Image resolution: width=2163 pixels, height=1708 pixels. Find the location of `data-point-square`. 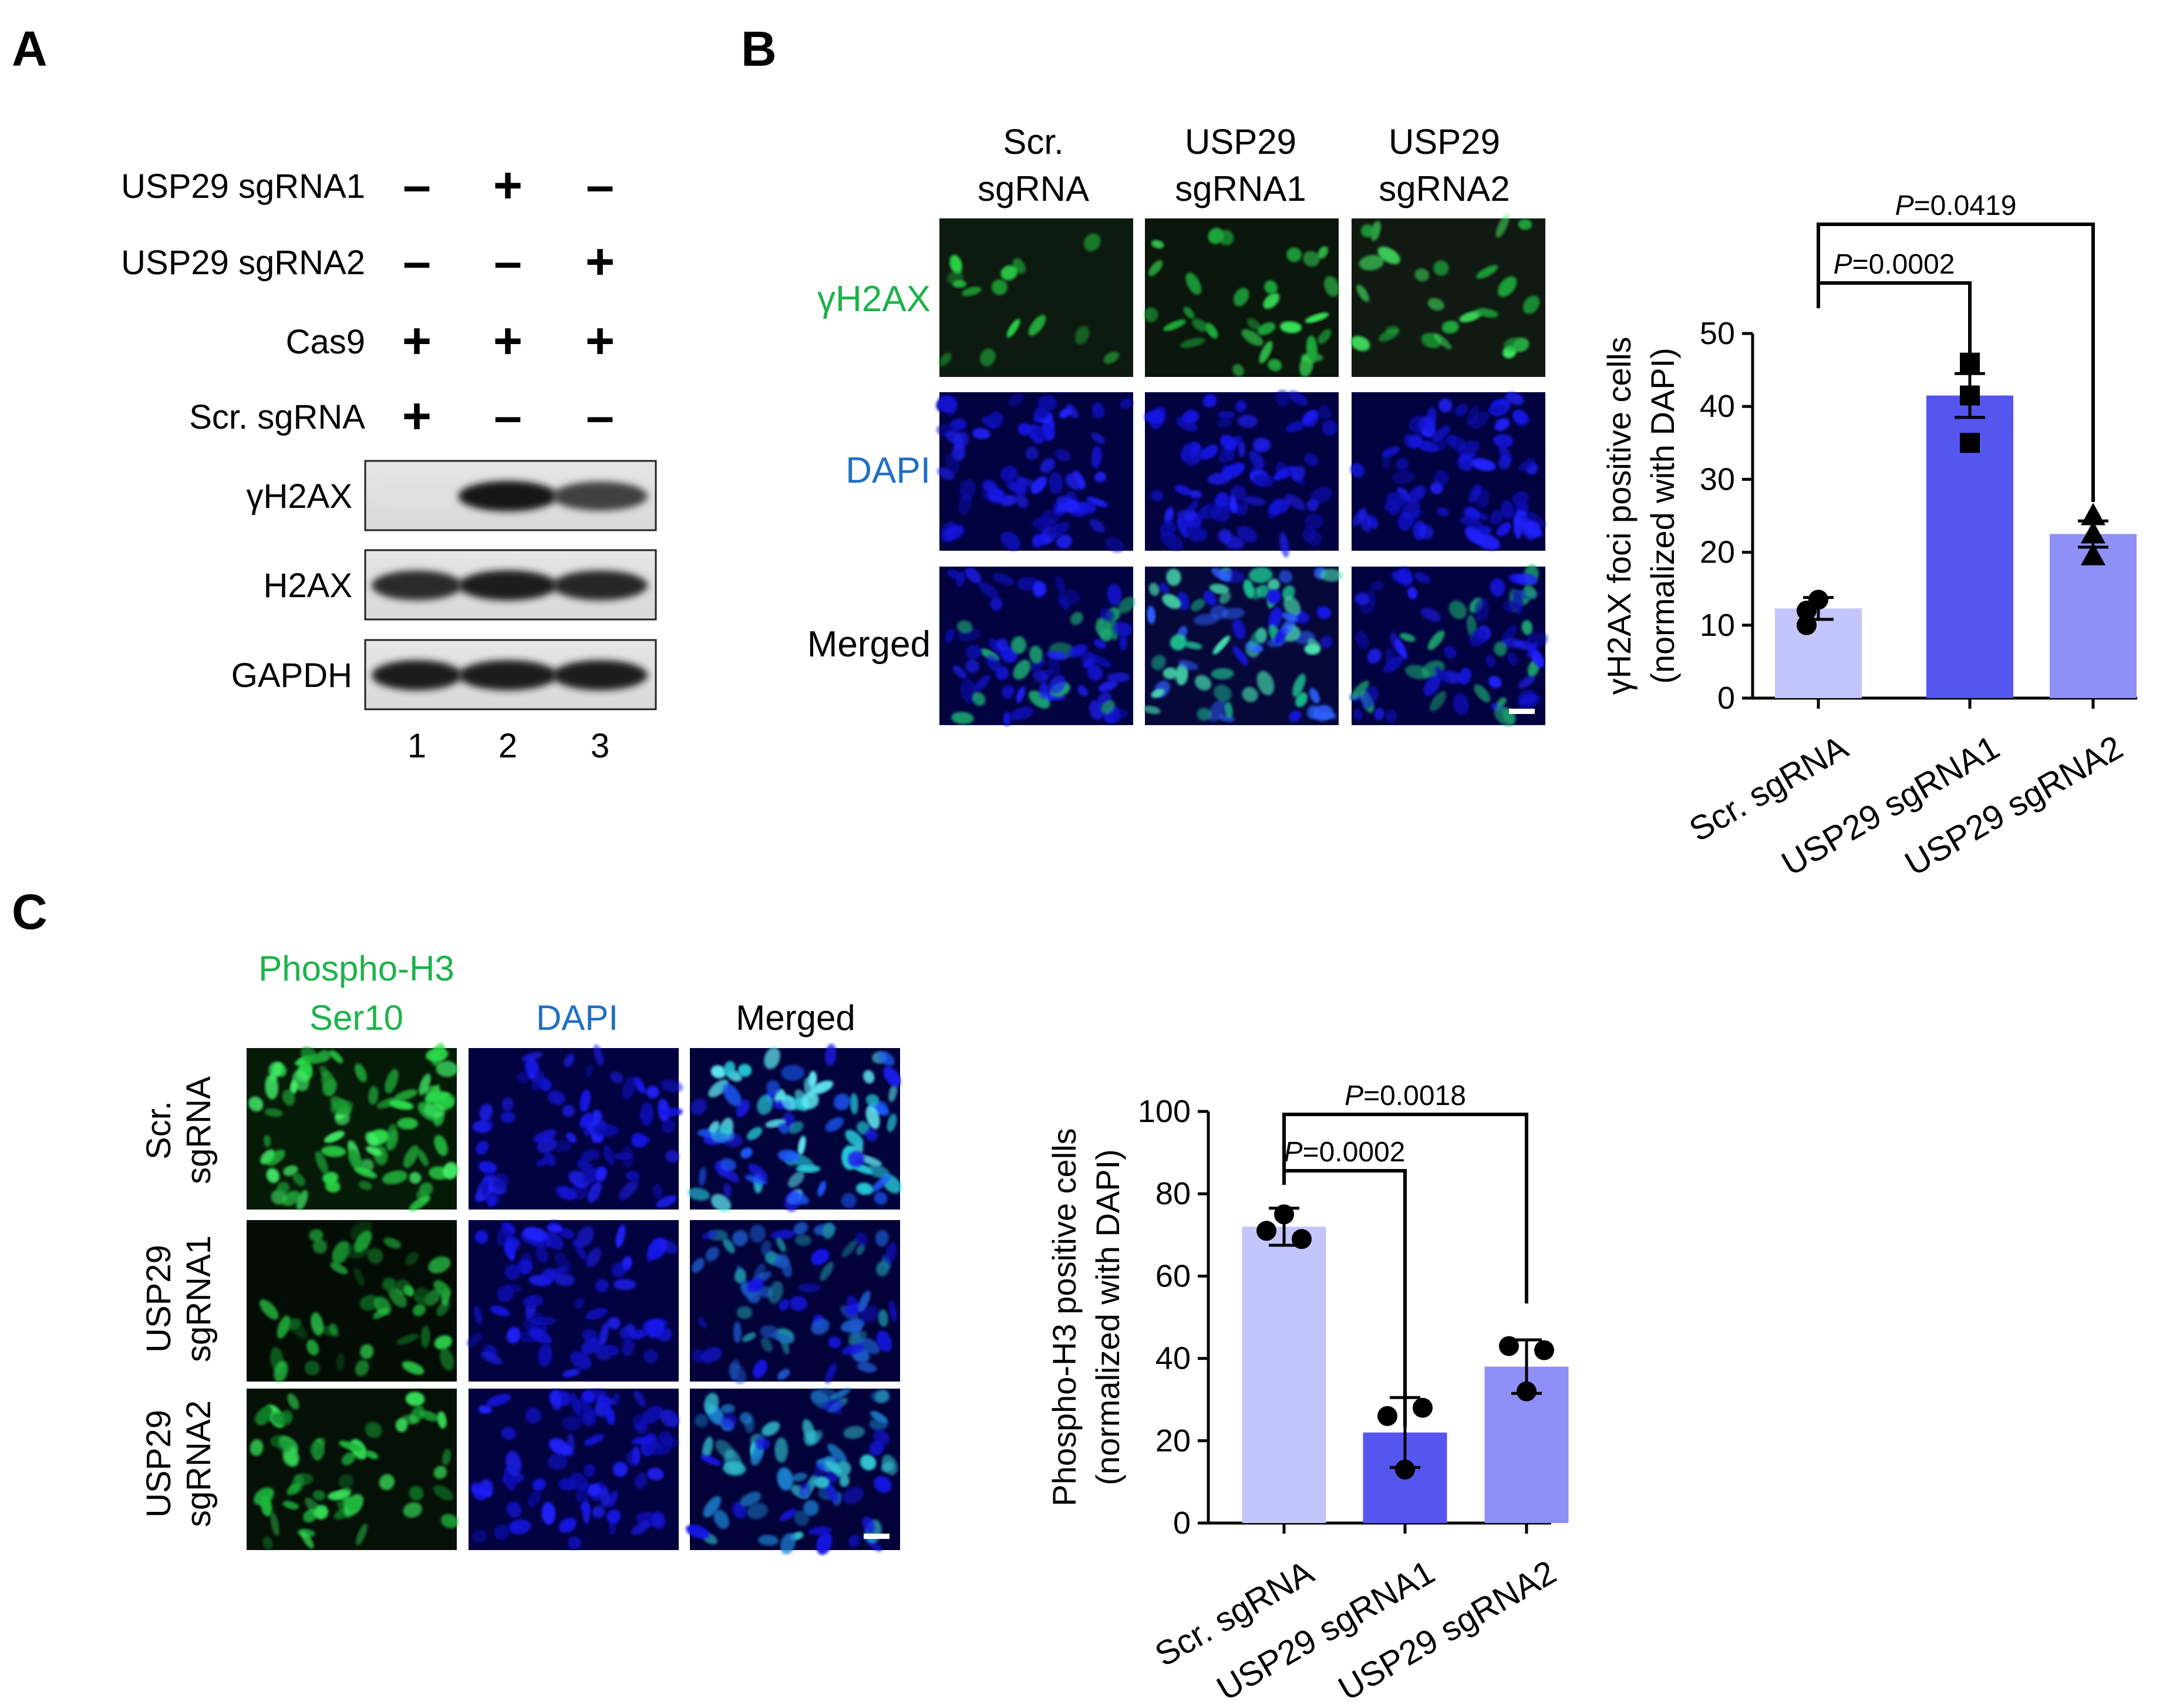

data-point-square is located at coordinates (1970, 443).